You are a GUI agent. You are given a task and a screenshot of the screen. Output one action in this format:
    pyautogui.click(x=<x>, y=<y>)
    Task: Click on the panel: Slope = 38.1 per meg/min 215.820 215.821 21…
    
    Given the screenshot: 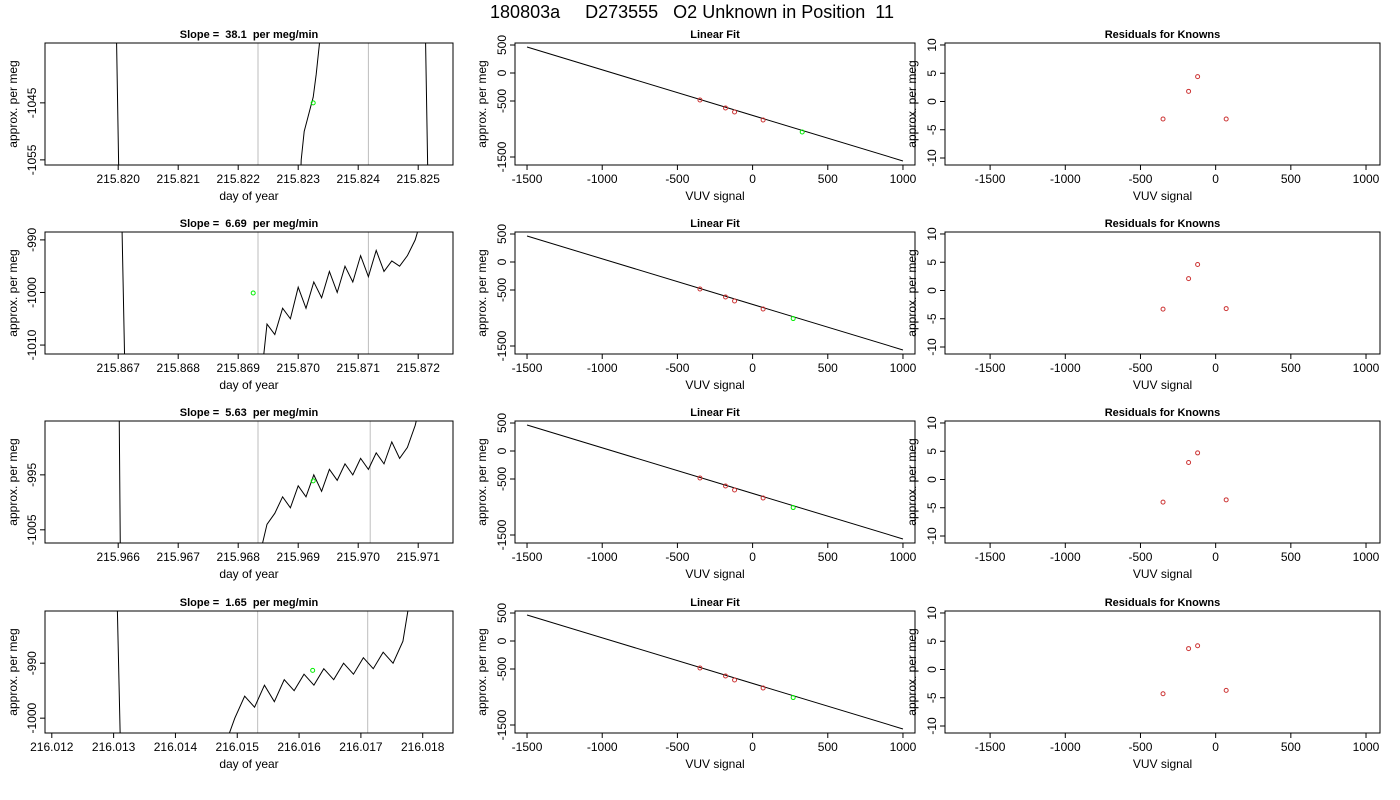 What is the action you would take?
    pyautogui.click(x=230, y=116)
    